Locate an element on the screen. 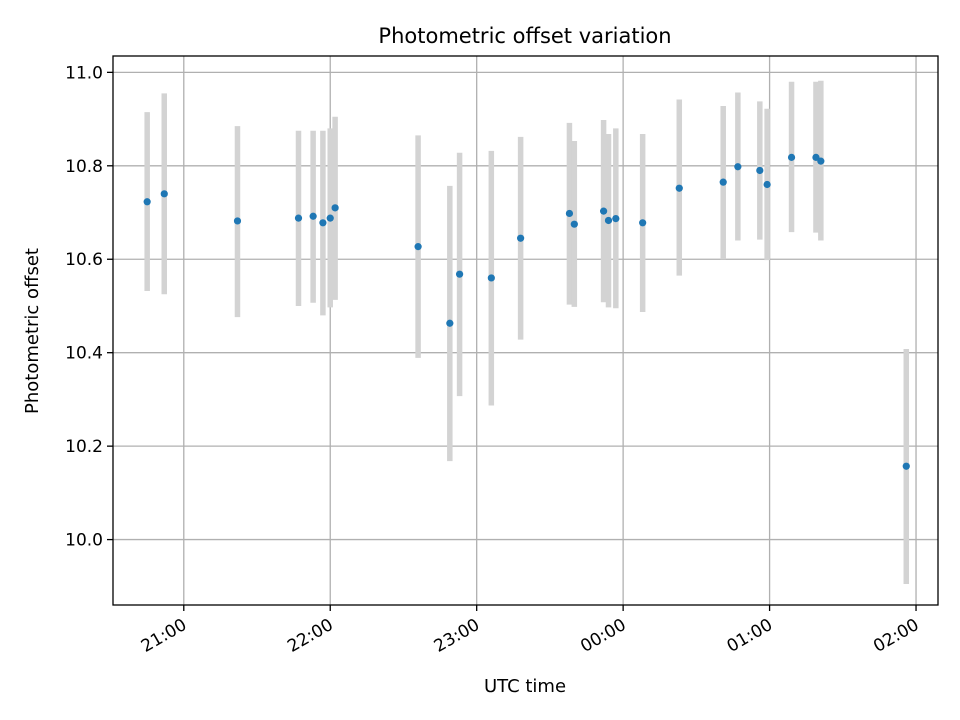  x-tick-label: 01:00 is located at coordinates (750, 636).